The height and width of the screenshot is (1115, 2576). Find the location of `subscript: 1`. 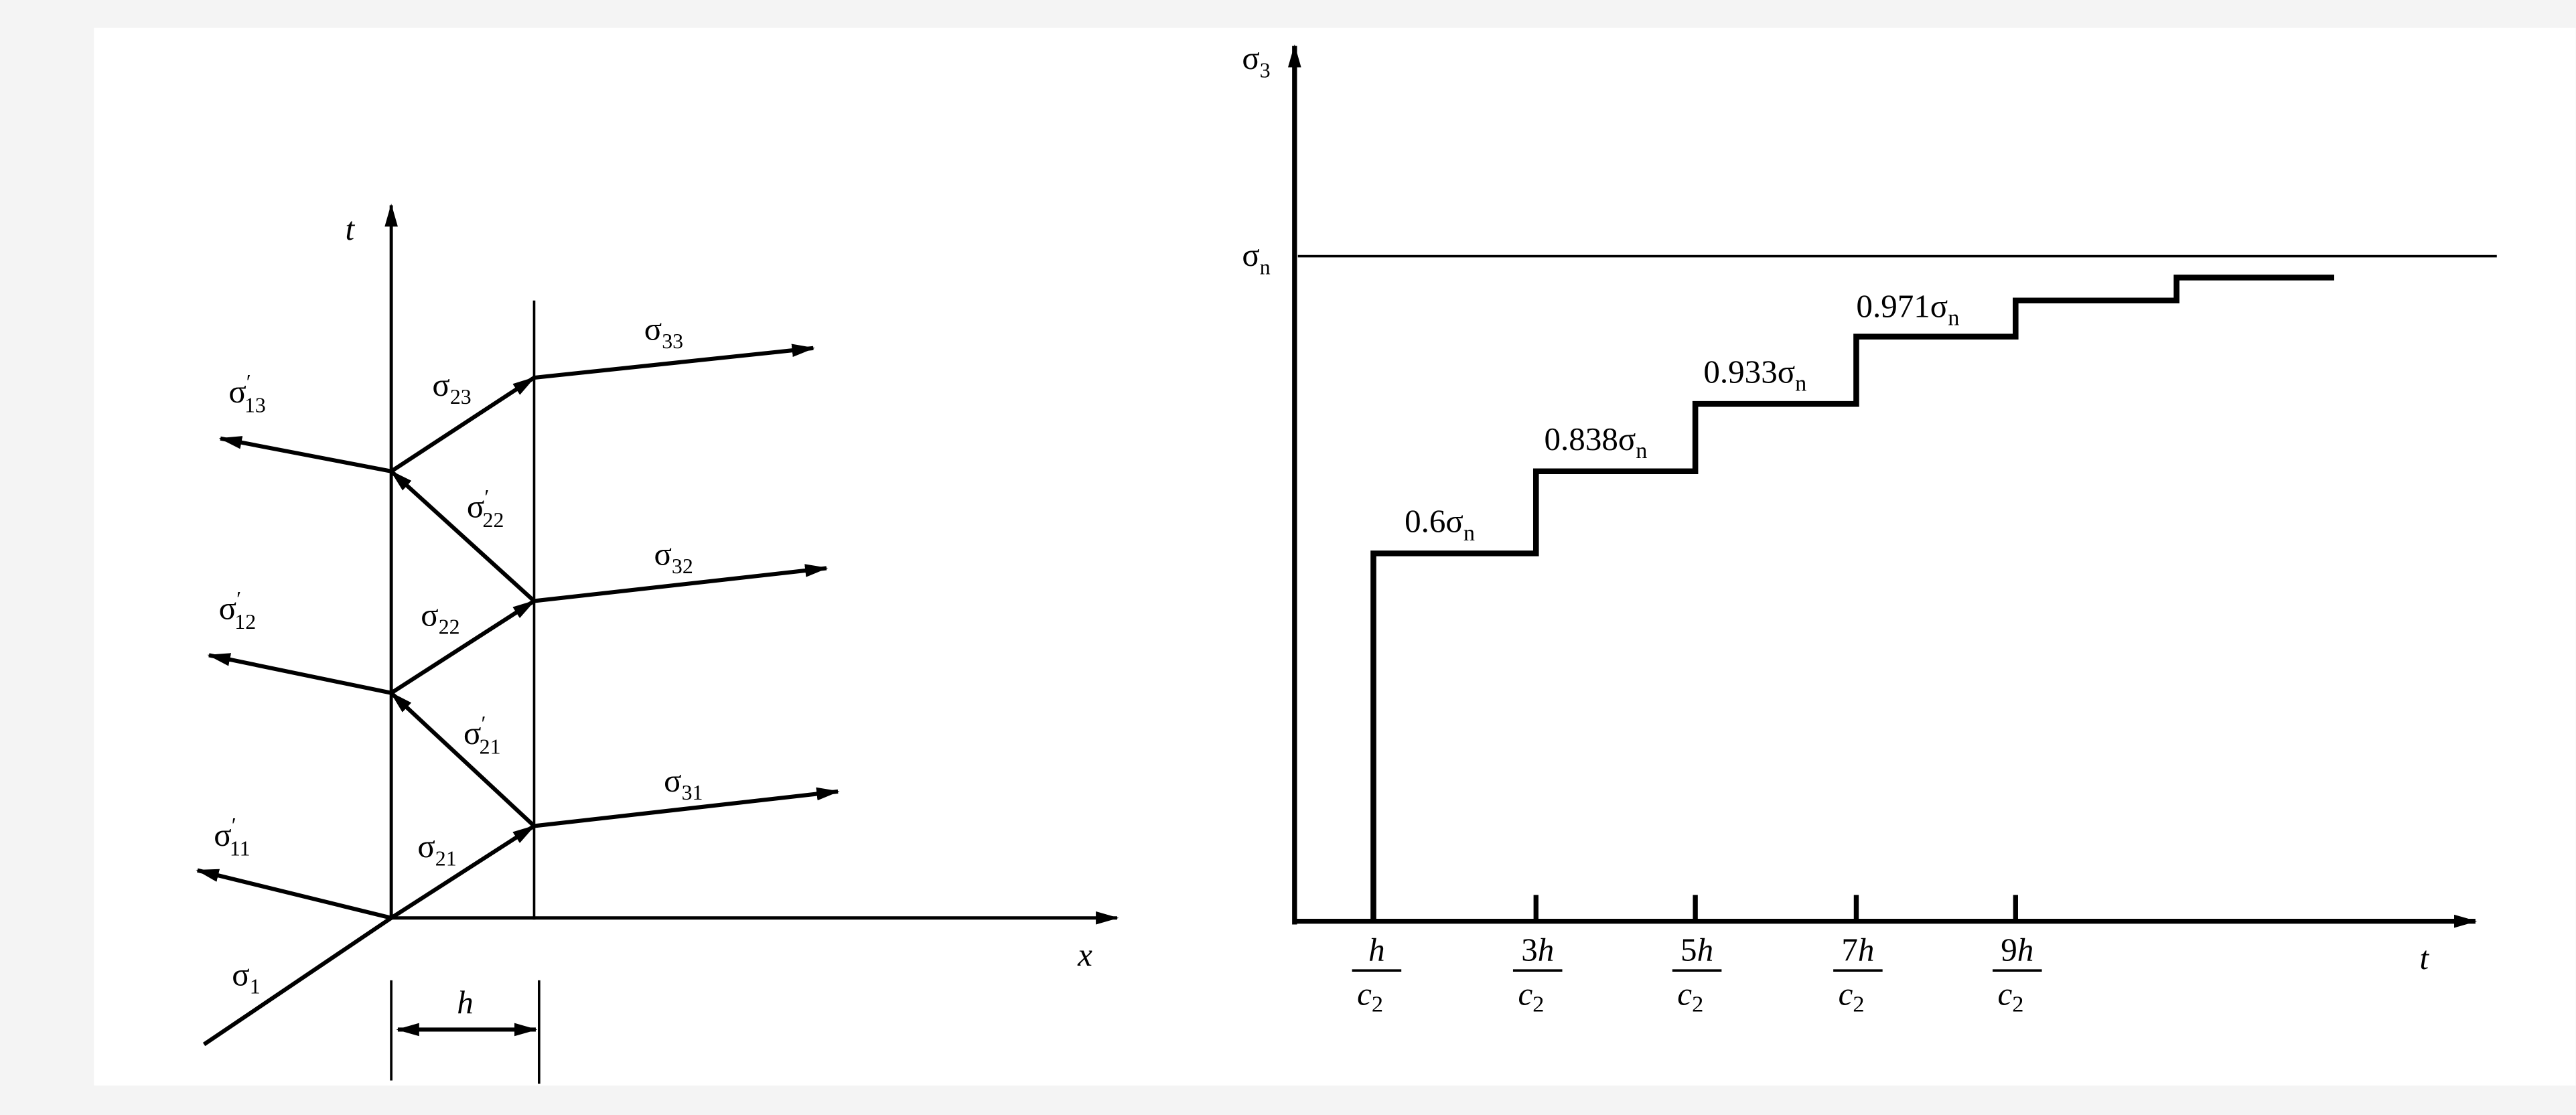

subscript: 1 is located at coordinates (255, 987).